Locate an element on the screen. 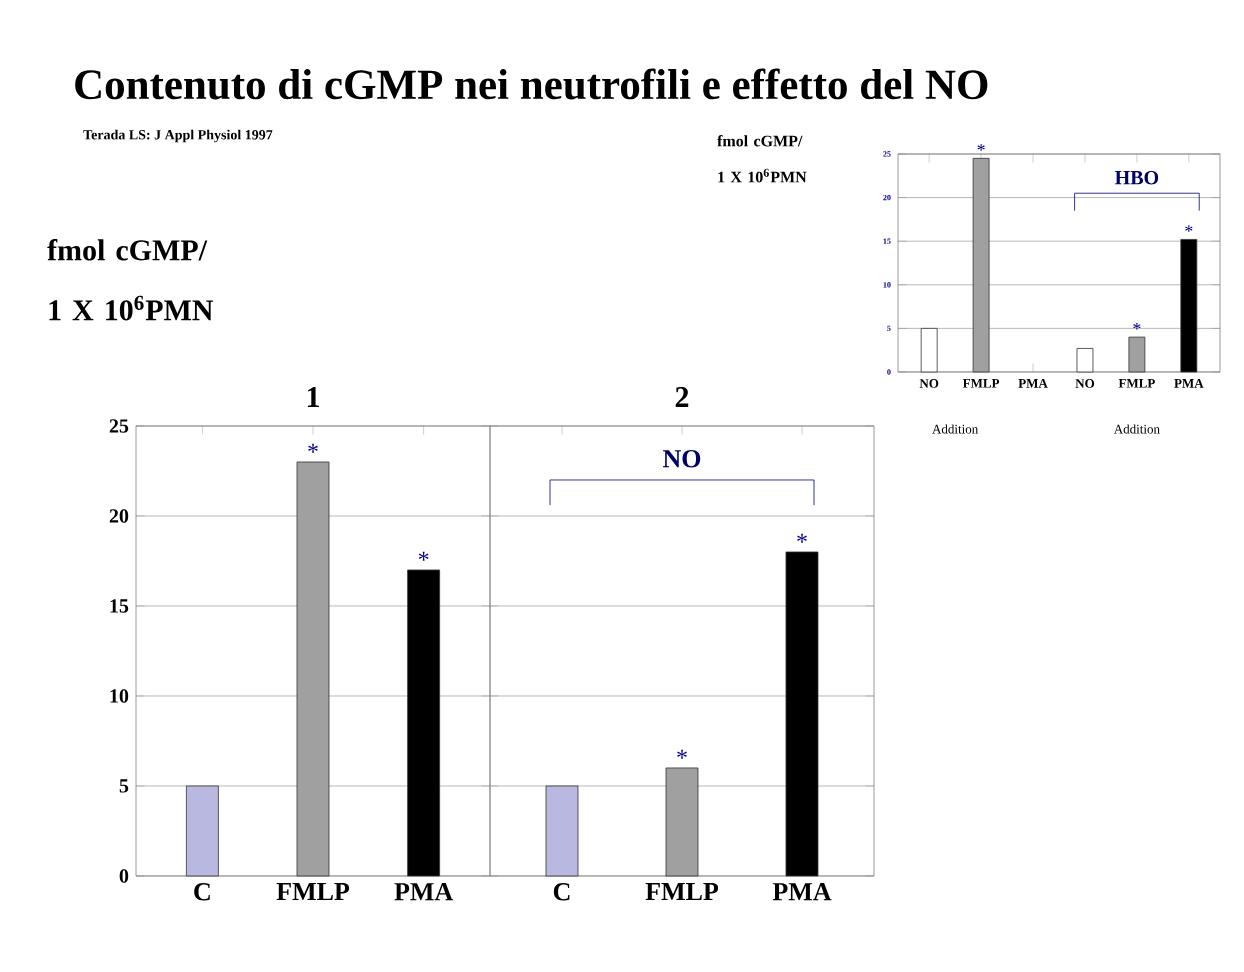  y-tick-label: 5 is located at coordinates (124, 786).